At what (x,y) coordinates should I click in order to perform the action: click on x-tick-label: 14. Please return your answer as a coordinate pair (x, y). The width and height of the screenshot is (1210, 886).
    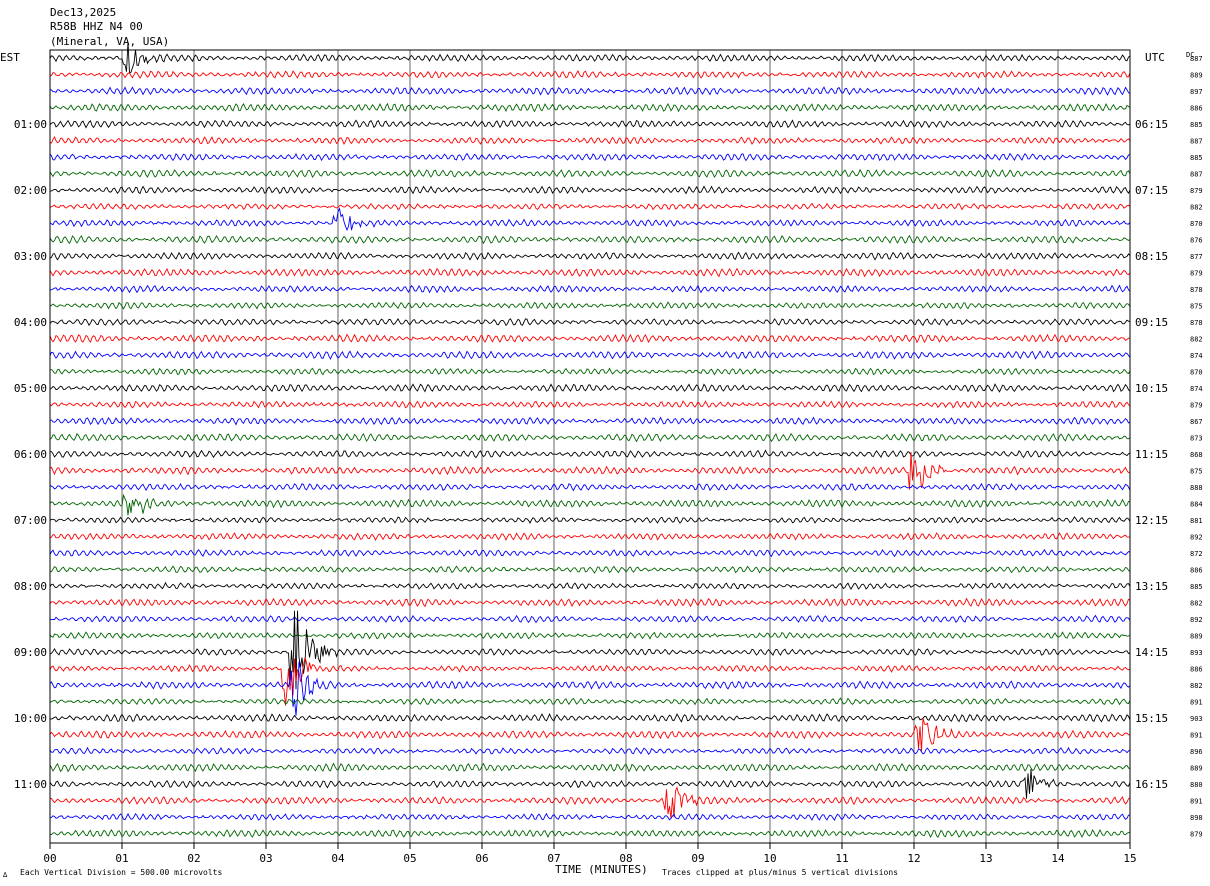
    Looking at the image, I should click on (1058, 858).